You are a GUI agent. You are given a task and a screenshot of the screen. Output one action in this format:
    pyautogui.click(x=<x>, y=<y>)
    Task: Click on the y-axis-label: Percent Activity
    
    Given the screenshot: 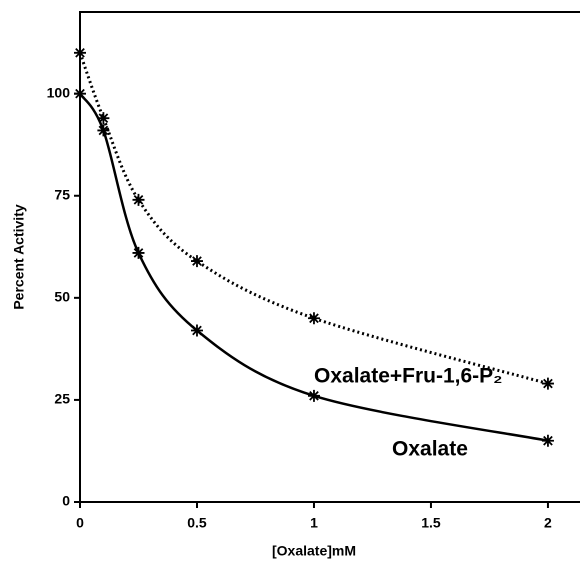 What is the action you would take?
    pyautogui.click(x=19, y=257)
    